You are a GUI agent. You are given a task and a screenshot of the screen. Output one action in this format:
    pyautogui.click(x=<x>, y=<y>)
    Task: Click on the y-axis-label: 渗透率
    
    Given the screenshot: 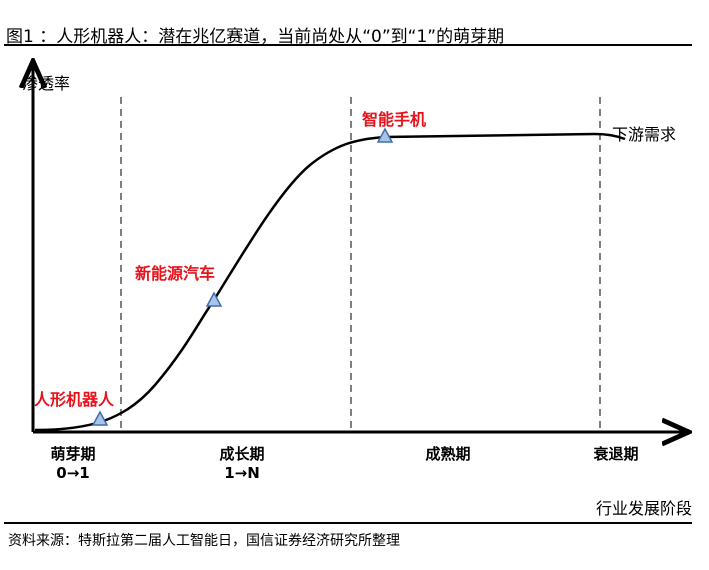 What is the action you would take?
    pyautogui.click(x=46, y=83)
    